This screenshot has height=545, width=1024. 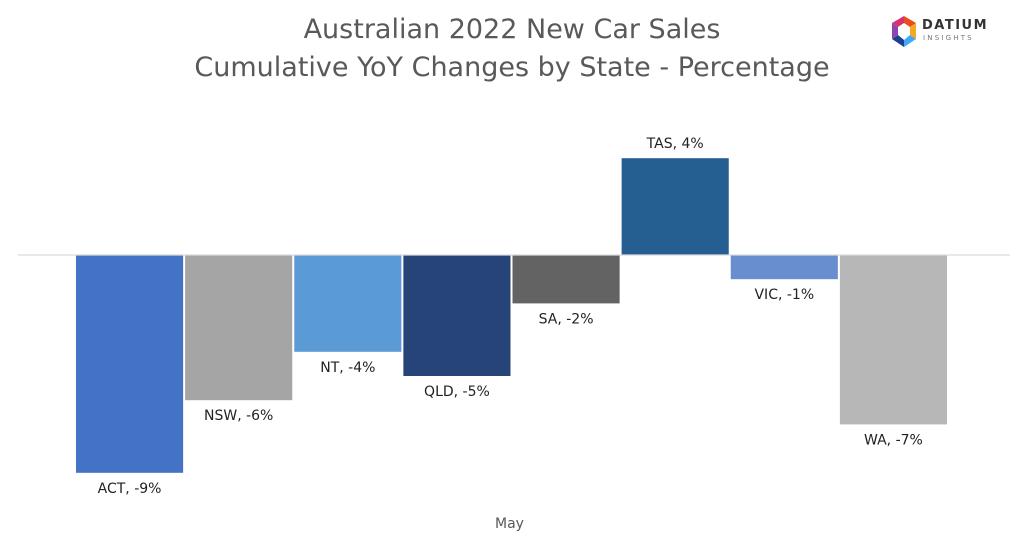 What do you see at coordinates (509, 524) in the screenshot?
I see `x-axis-label: May` at bounding box center [509, 524].